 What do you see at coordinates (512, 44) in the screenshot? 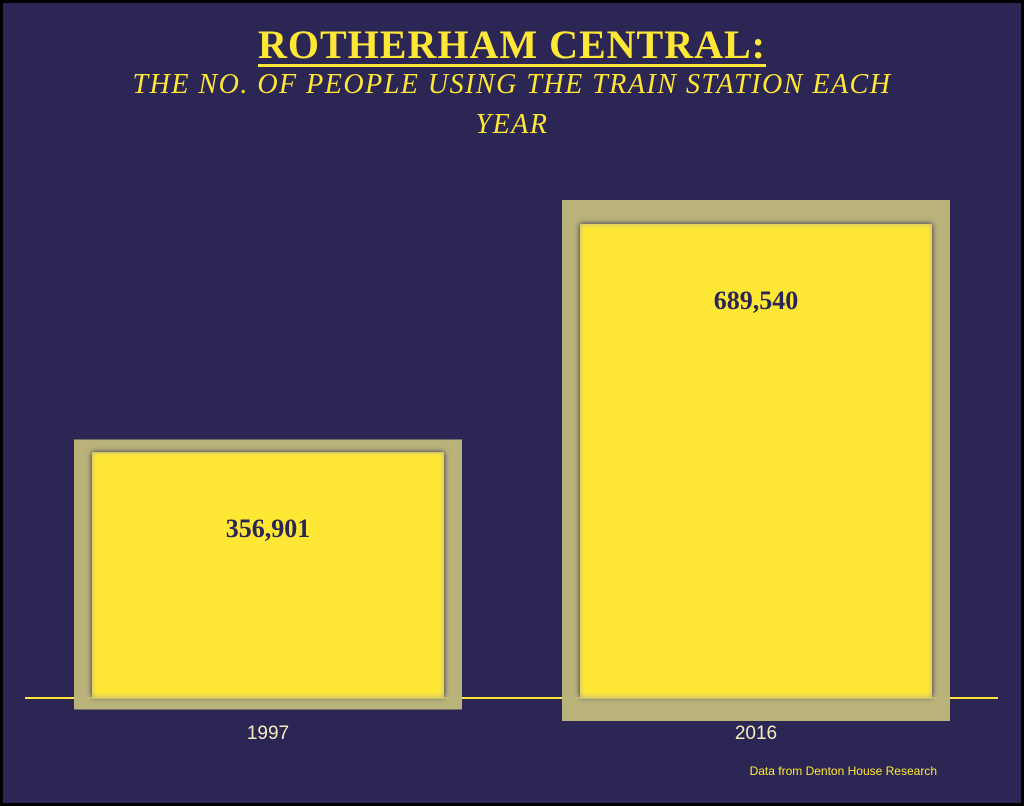
I see `chart-title: ROTHERHAM CENTRAL:` at bounding box center [512, 44].